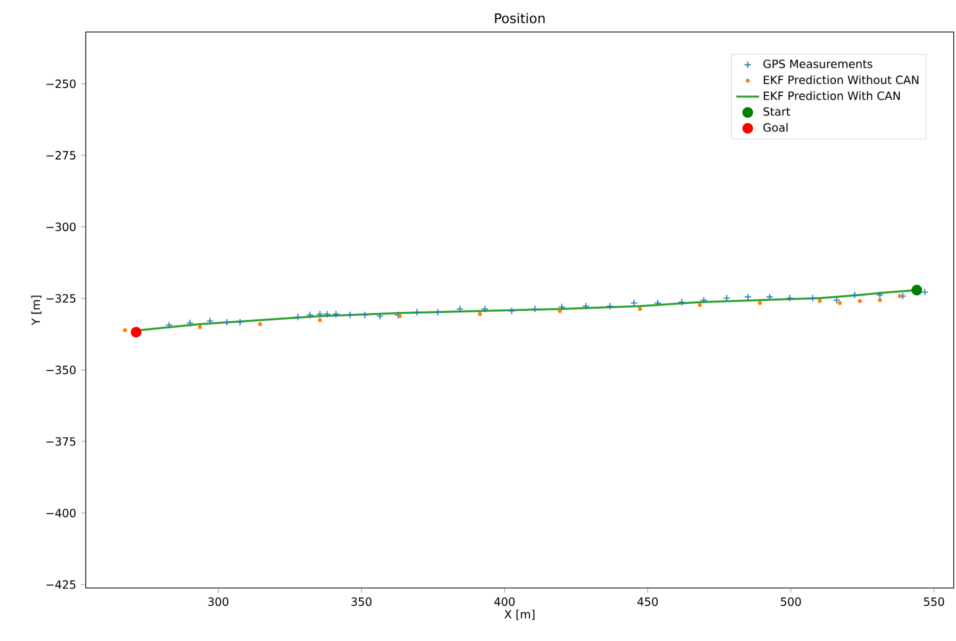 This screenshot has width=956, height=641. I want to click on chart-title: Position, so click(520, 18).